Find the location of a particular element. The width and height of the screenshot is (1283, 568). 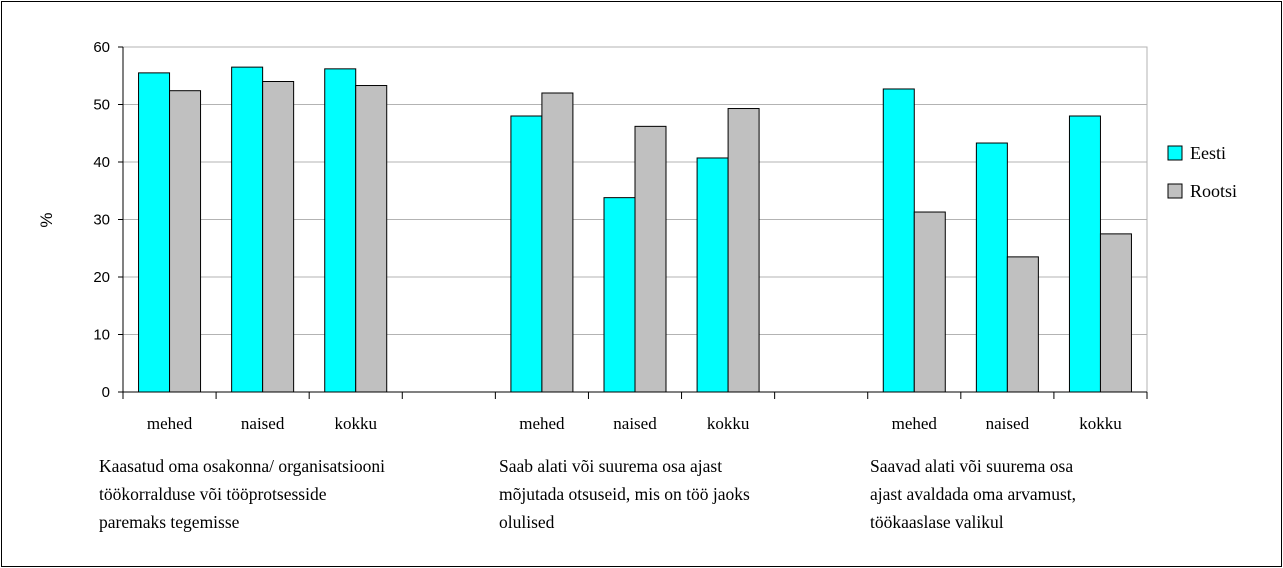

group-label-line: paremaks tegemisse is located at coordinates (169, 522).